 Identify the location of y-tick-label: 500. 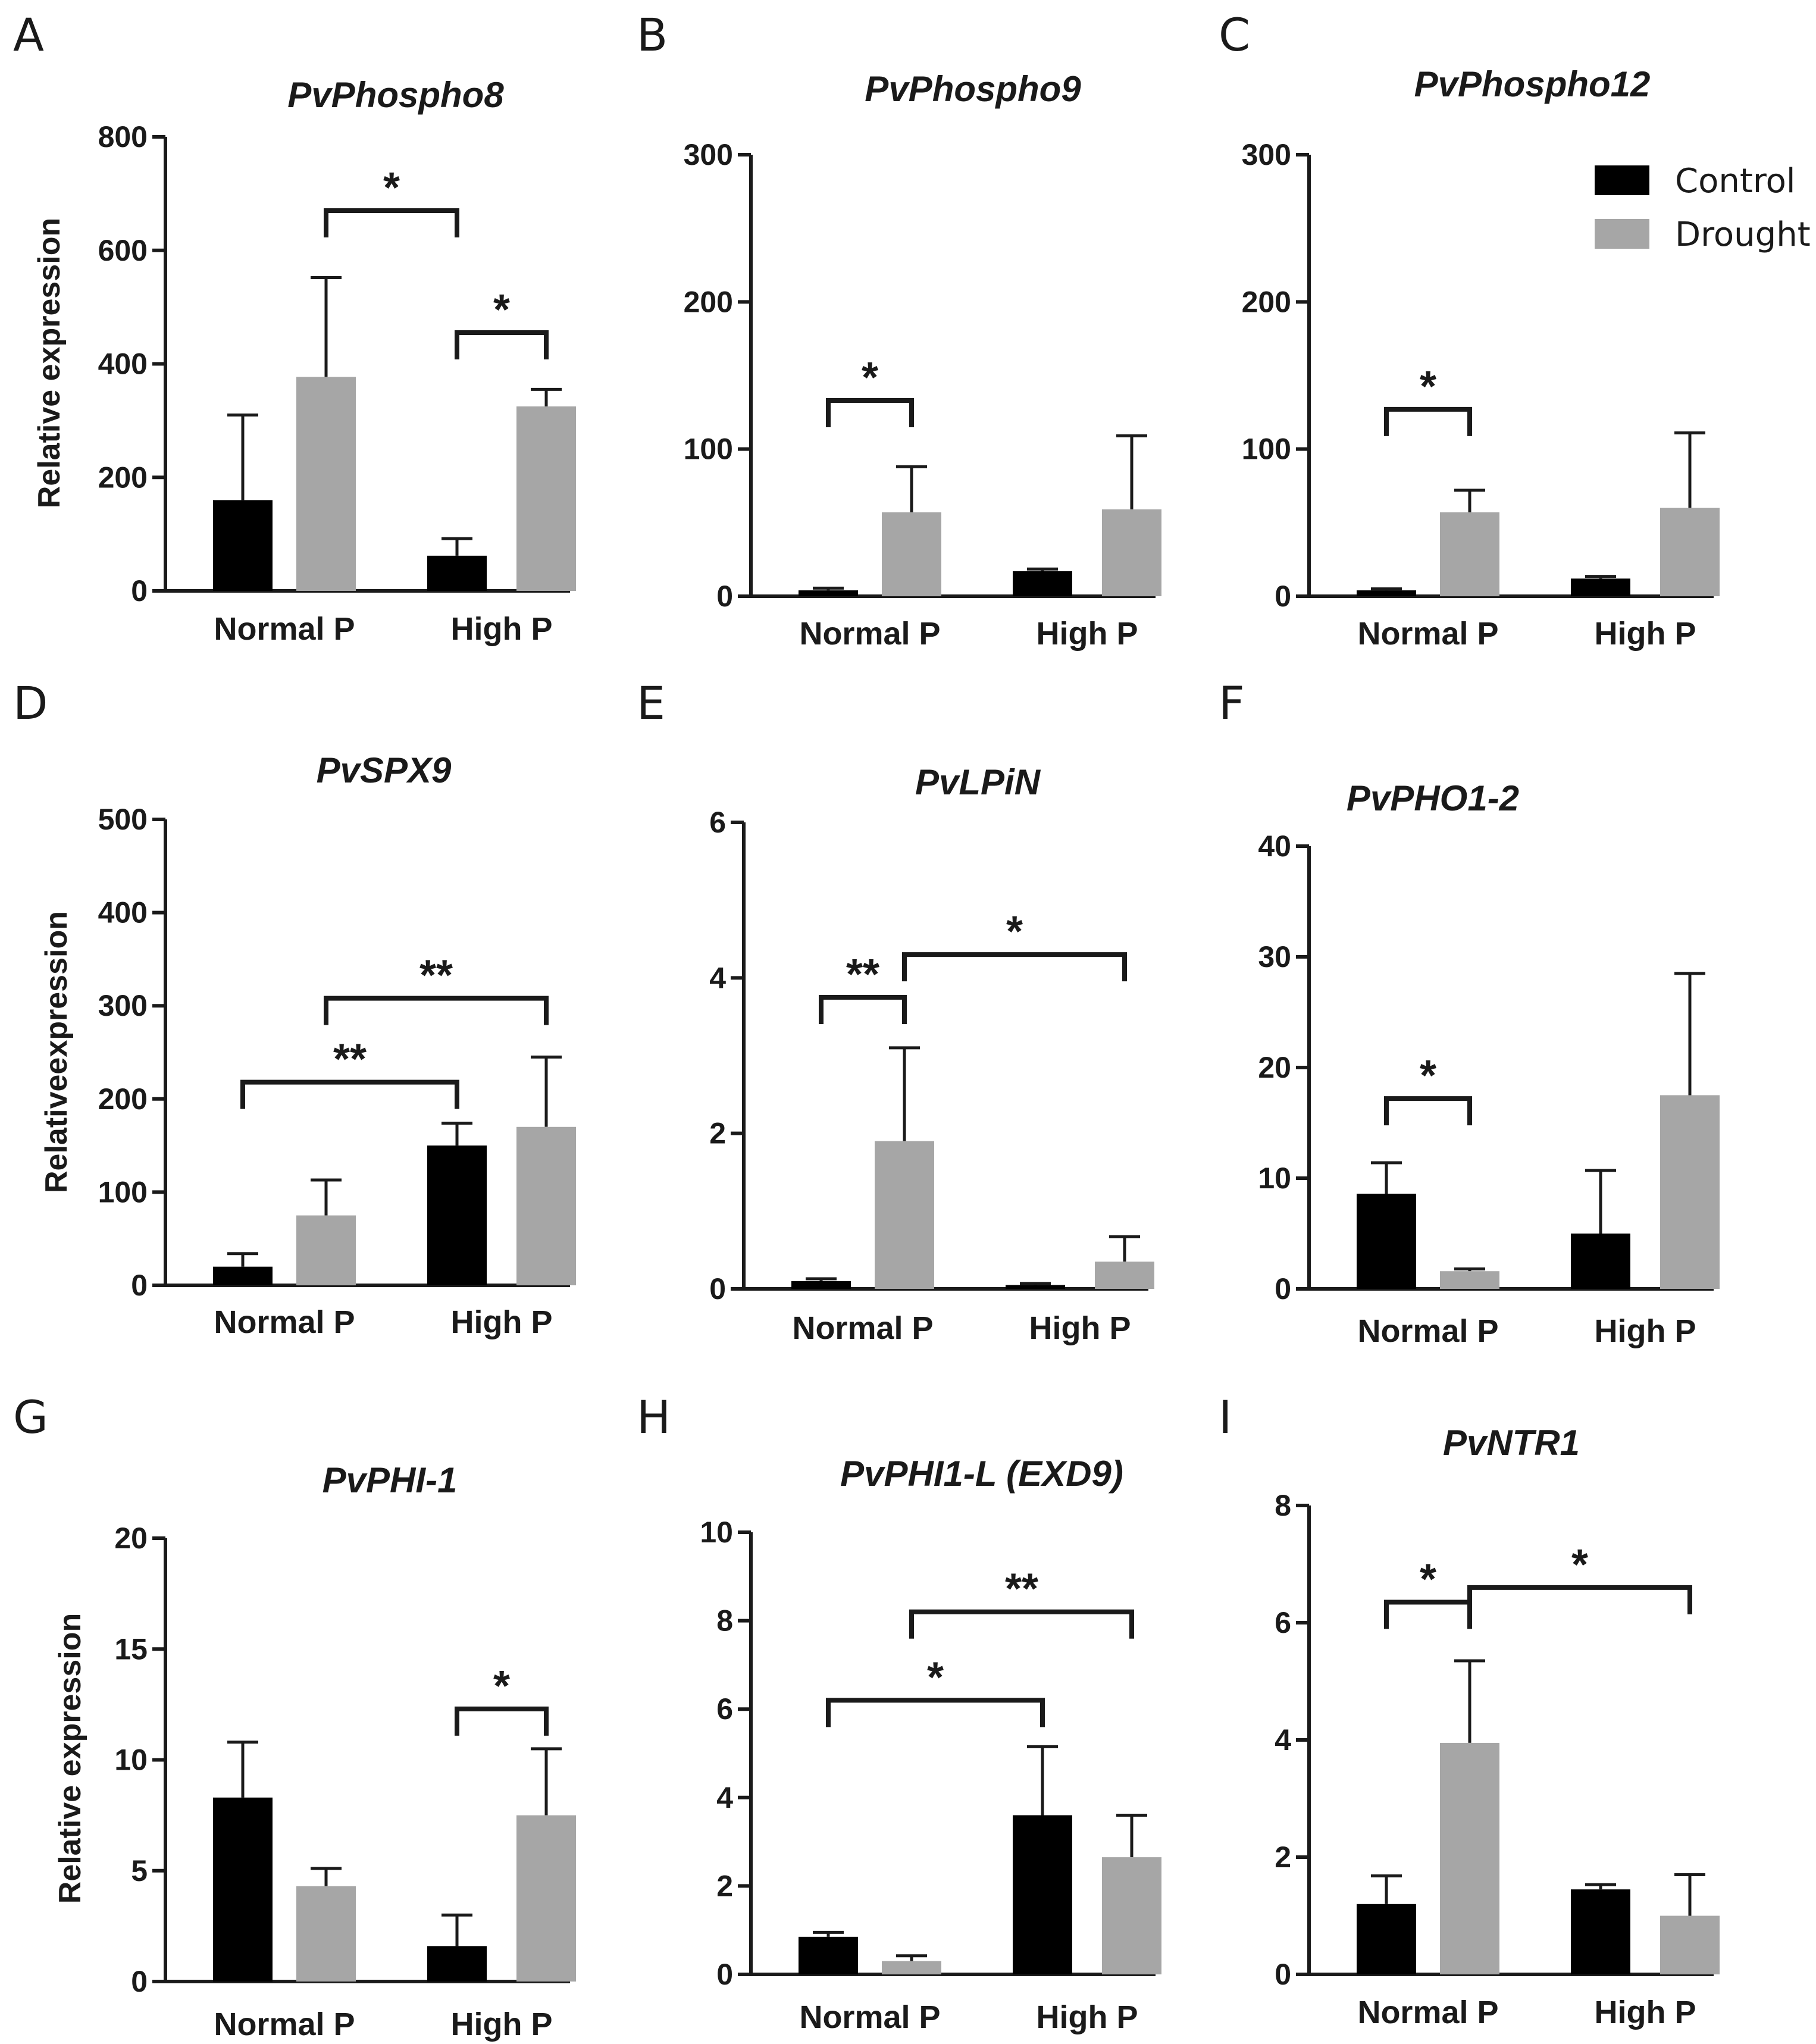
(123, 819).